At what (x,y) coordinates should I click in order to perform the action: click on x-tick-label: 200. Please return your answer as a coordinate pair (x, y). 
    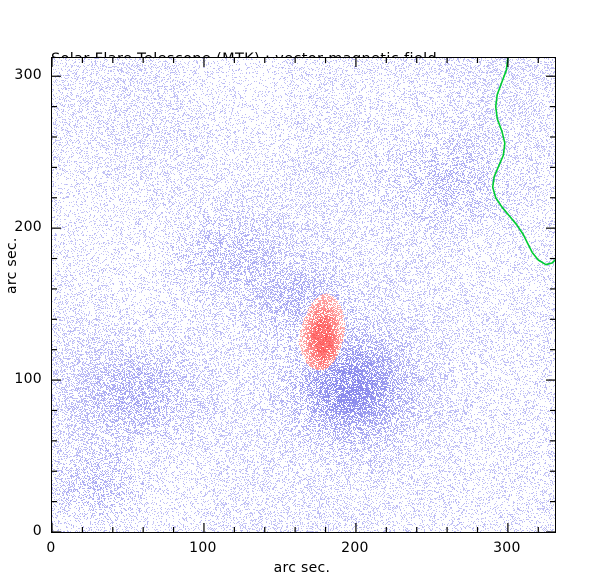
    Looking at the image, I should click on (355, 548).